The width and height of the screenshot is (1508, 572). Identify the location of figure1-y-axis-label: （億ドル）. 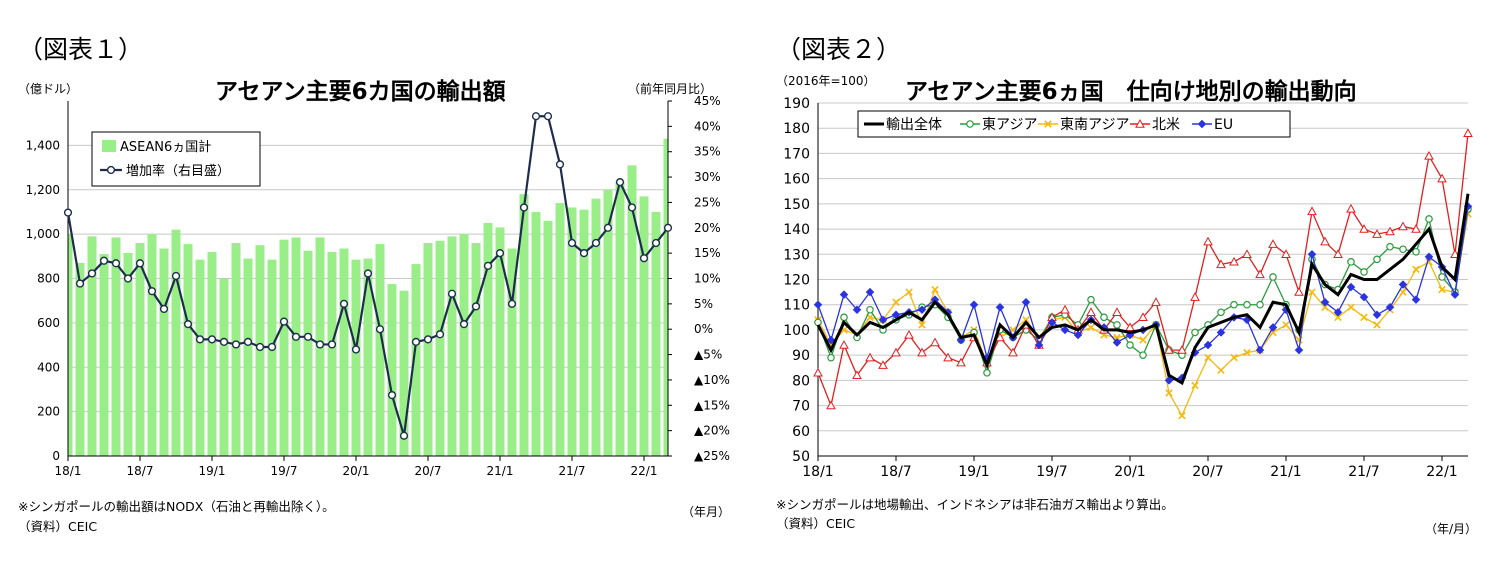
(48, 89).